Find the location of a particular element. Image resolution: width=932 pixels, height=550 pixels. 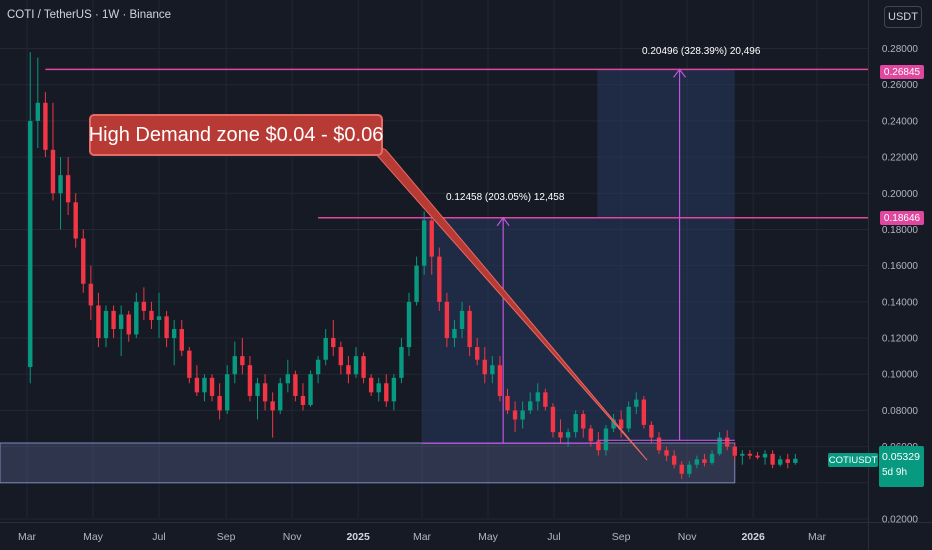

price-tick-label: 0.02000 is located at coordinates (900, 520).